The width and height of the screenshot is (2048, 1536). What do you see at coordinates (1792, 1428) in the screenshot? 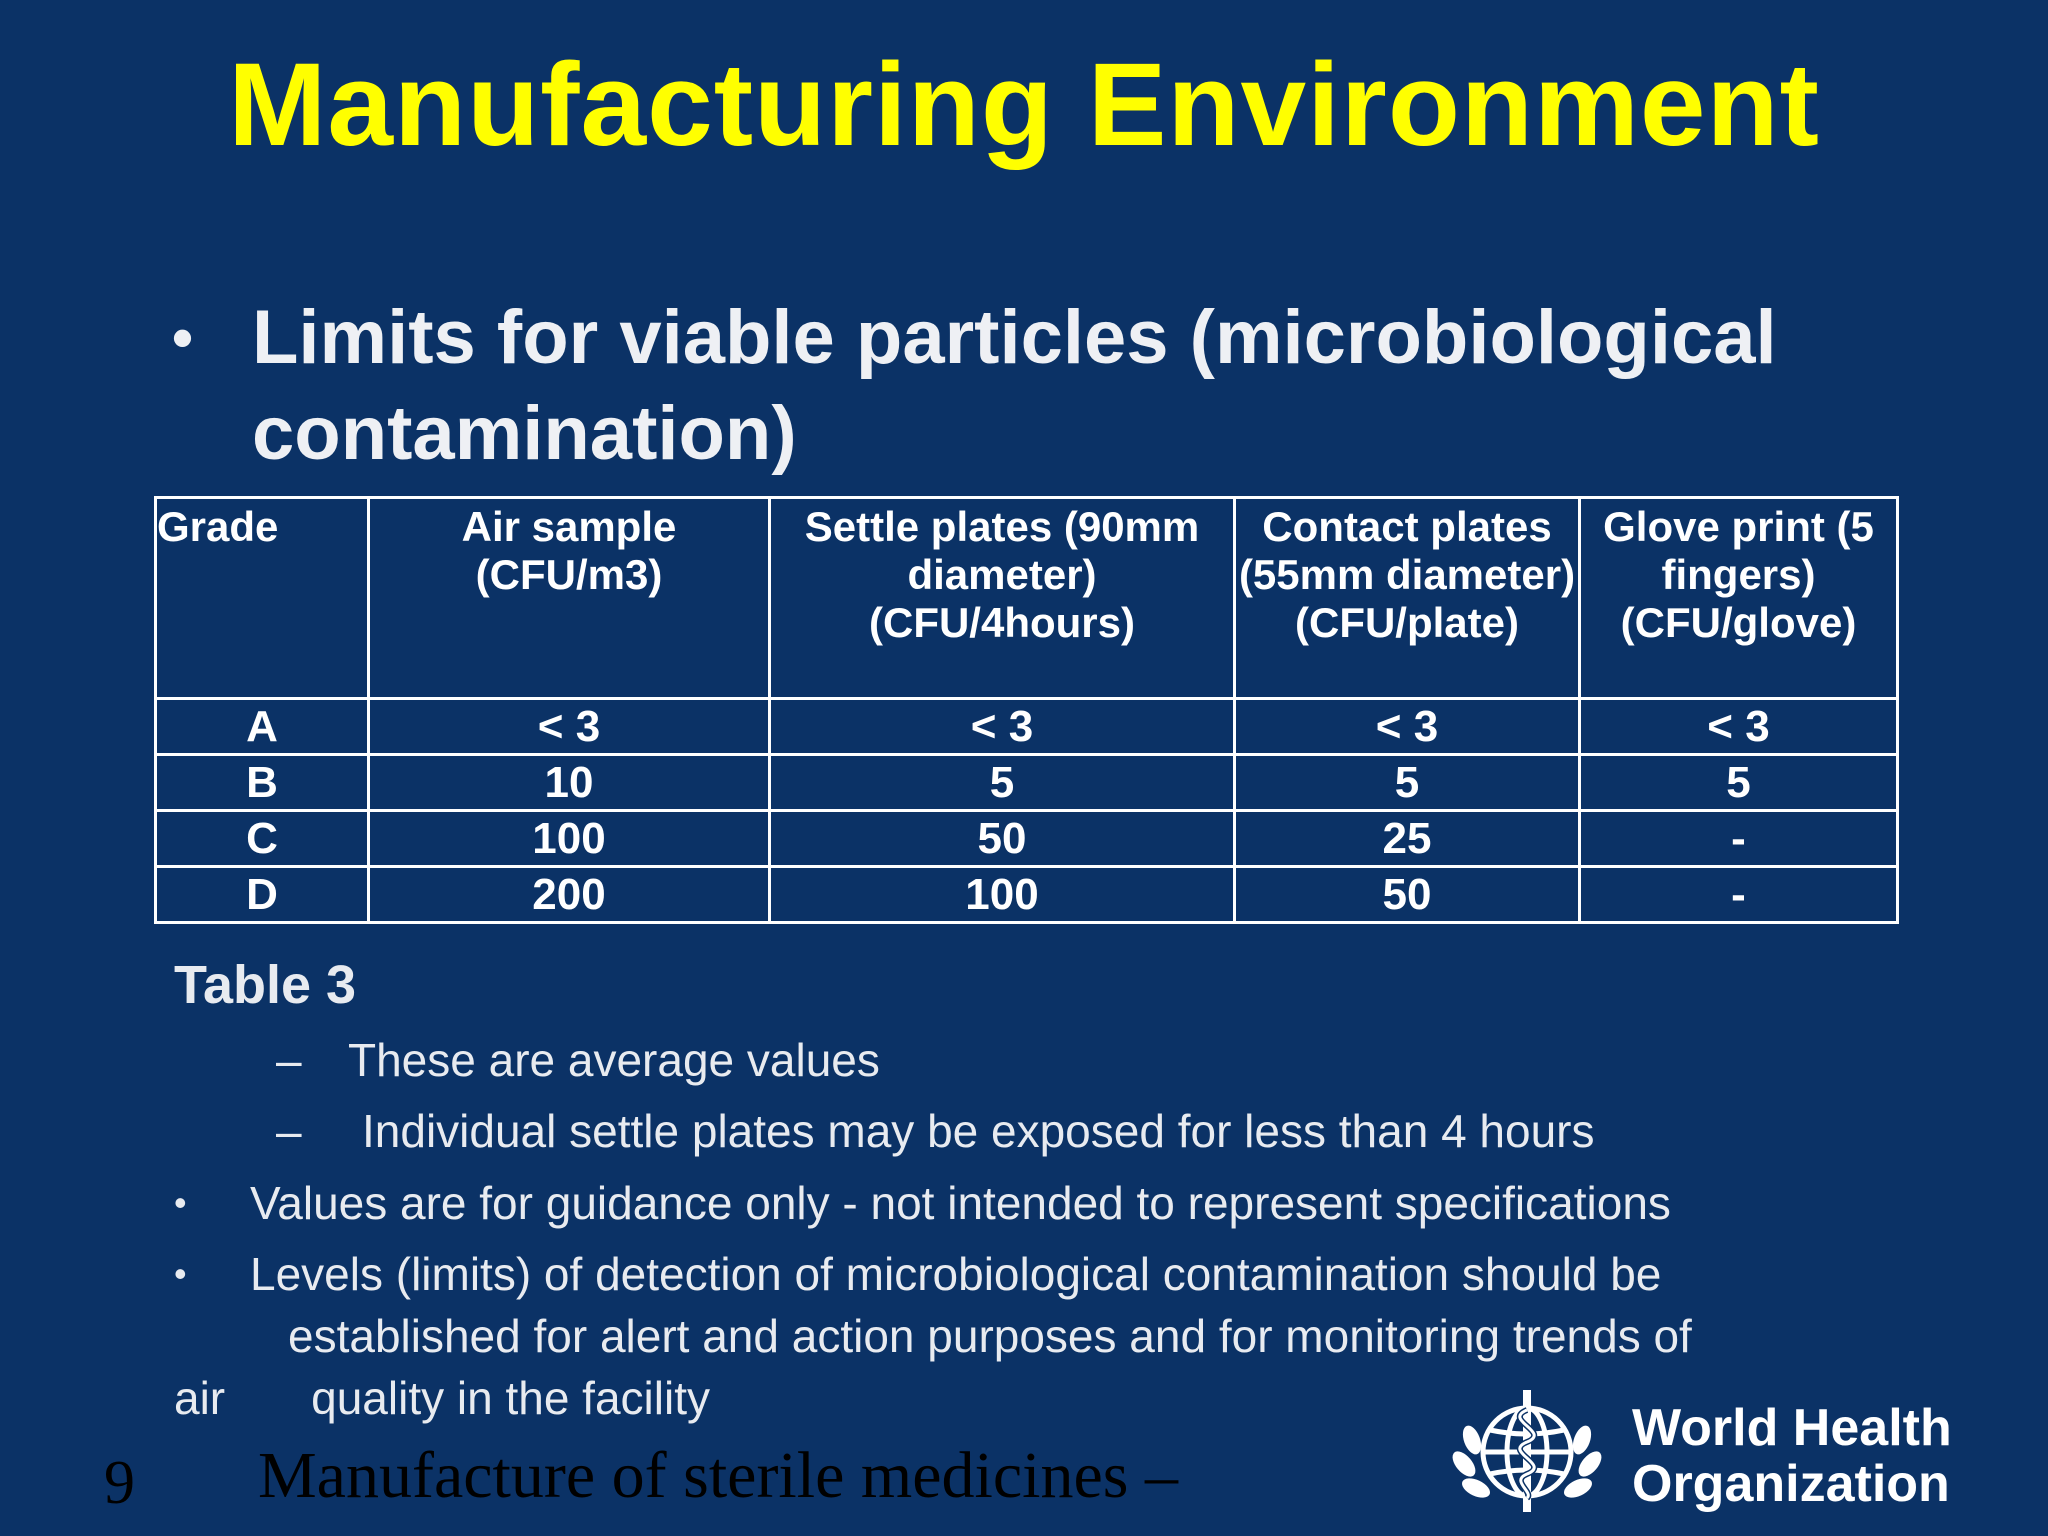
I see `who-name-line: World Health` at bounding box center [1792, 1428].